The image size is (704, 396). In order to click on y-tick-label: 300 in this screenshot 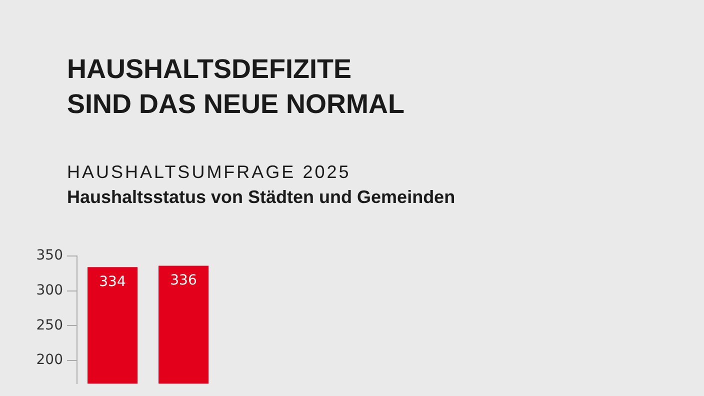, I will do `click(49, 290)`.